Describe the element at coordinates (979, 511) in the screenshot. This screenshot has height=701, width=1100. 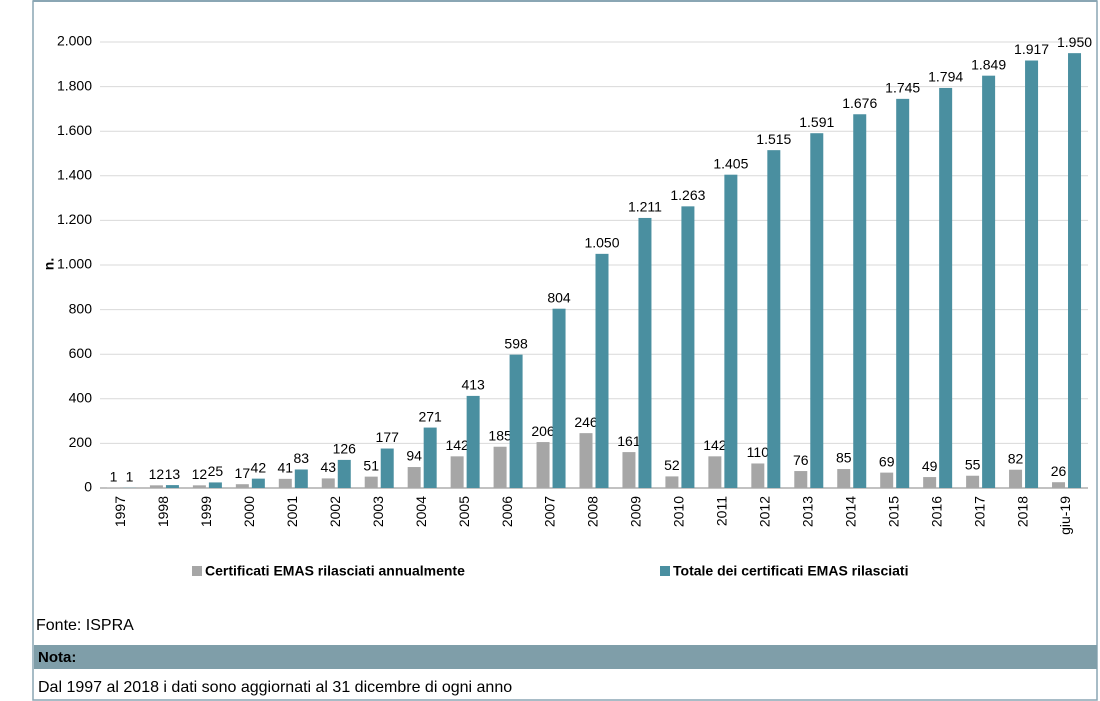
I see `x-tick-label: 2017` at that location.